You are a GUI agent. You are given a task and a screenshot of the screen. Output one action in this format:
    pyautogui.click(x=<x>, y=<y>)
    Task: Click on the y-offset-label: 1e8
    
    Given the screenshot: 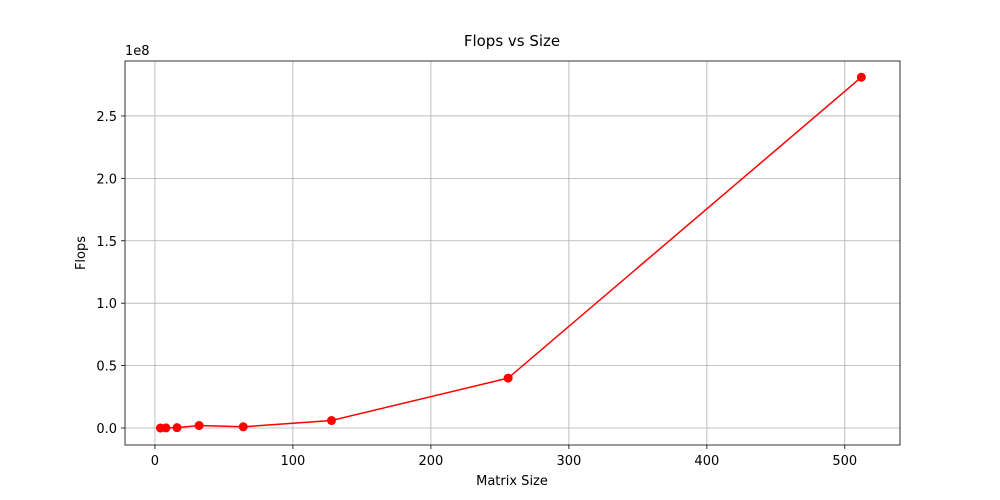 What is the action you would take?
    pyautogui.click(x=137, y=51)
    